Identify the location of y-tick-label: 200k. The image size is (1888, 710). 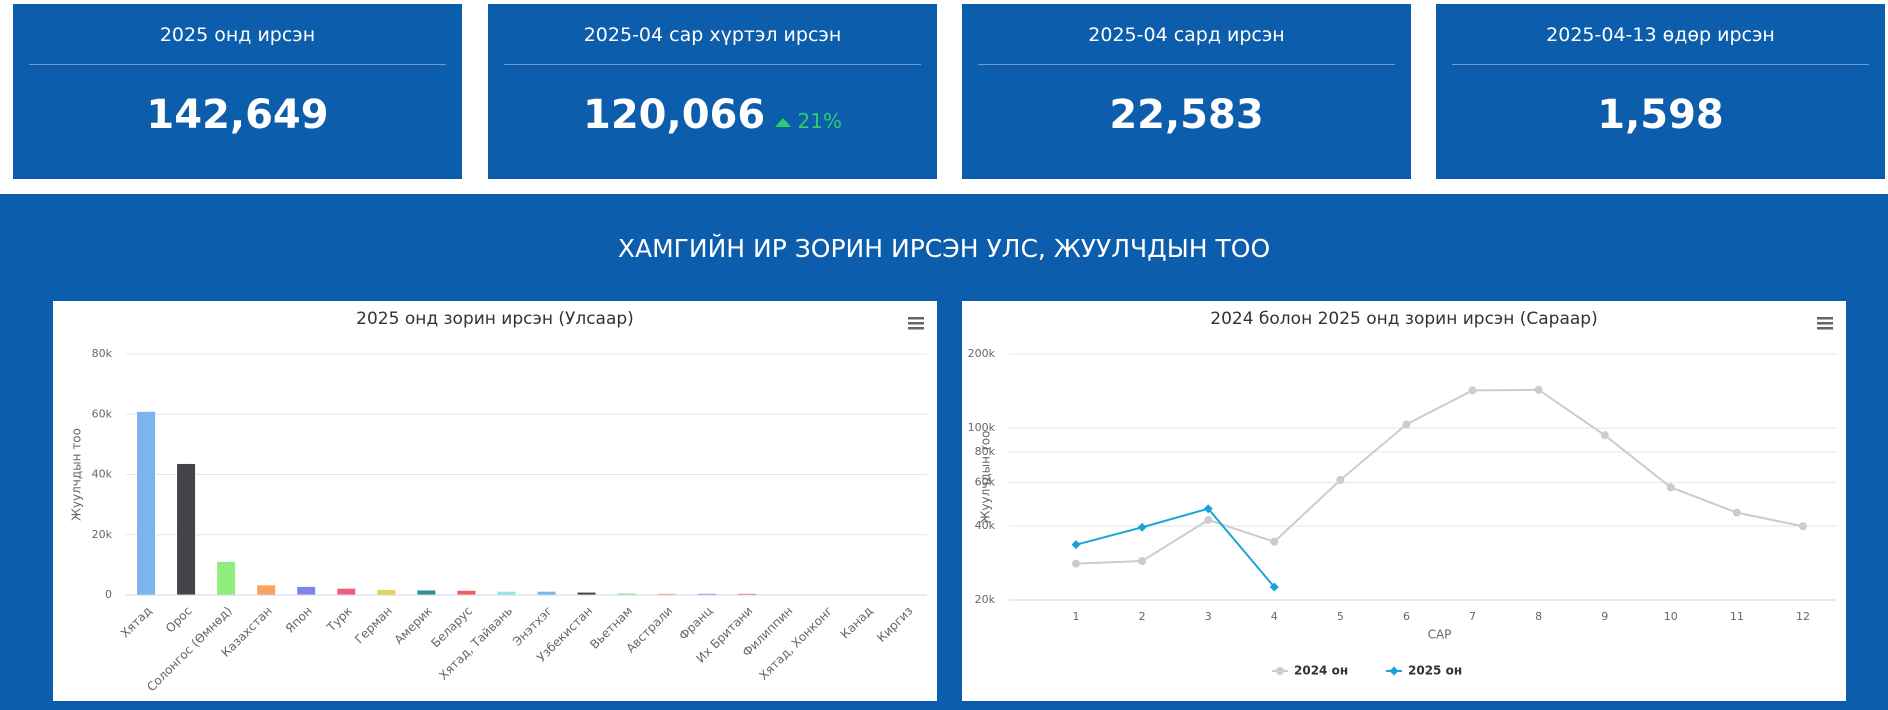
(982, 353).